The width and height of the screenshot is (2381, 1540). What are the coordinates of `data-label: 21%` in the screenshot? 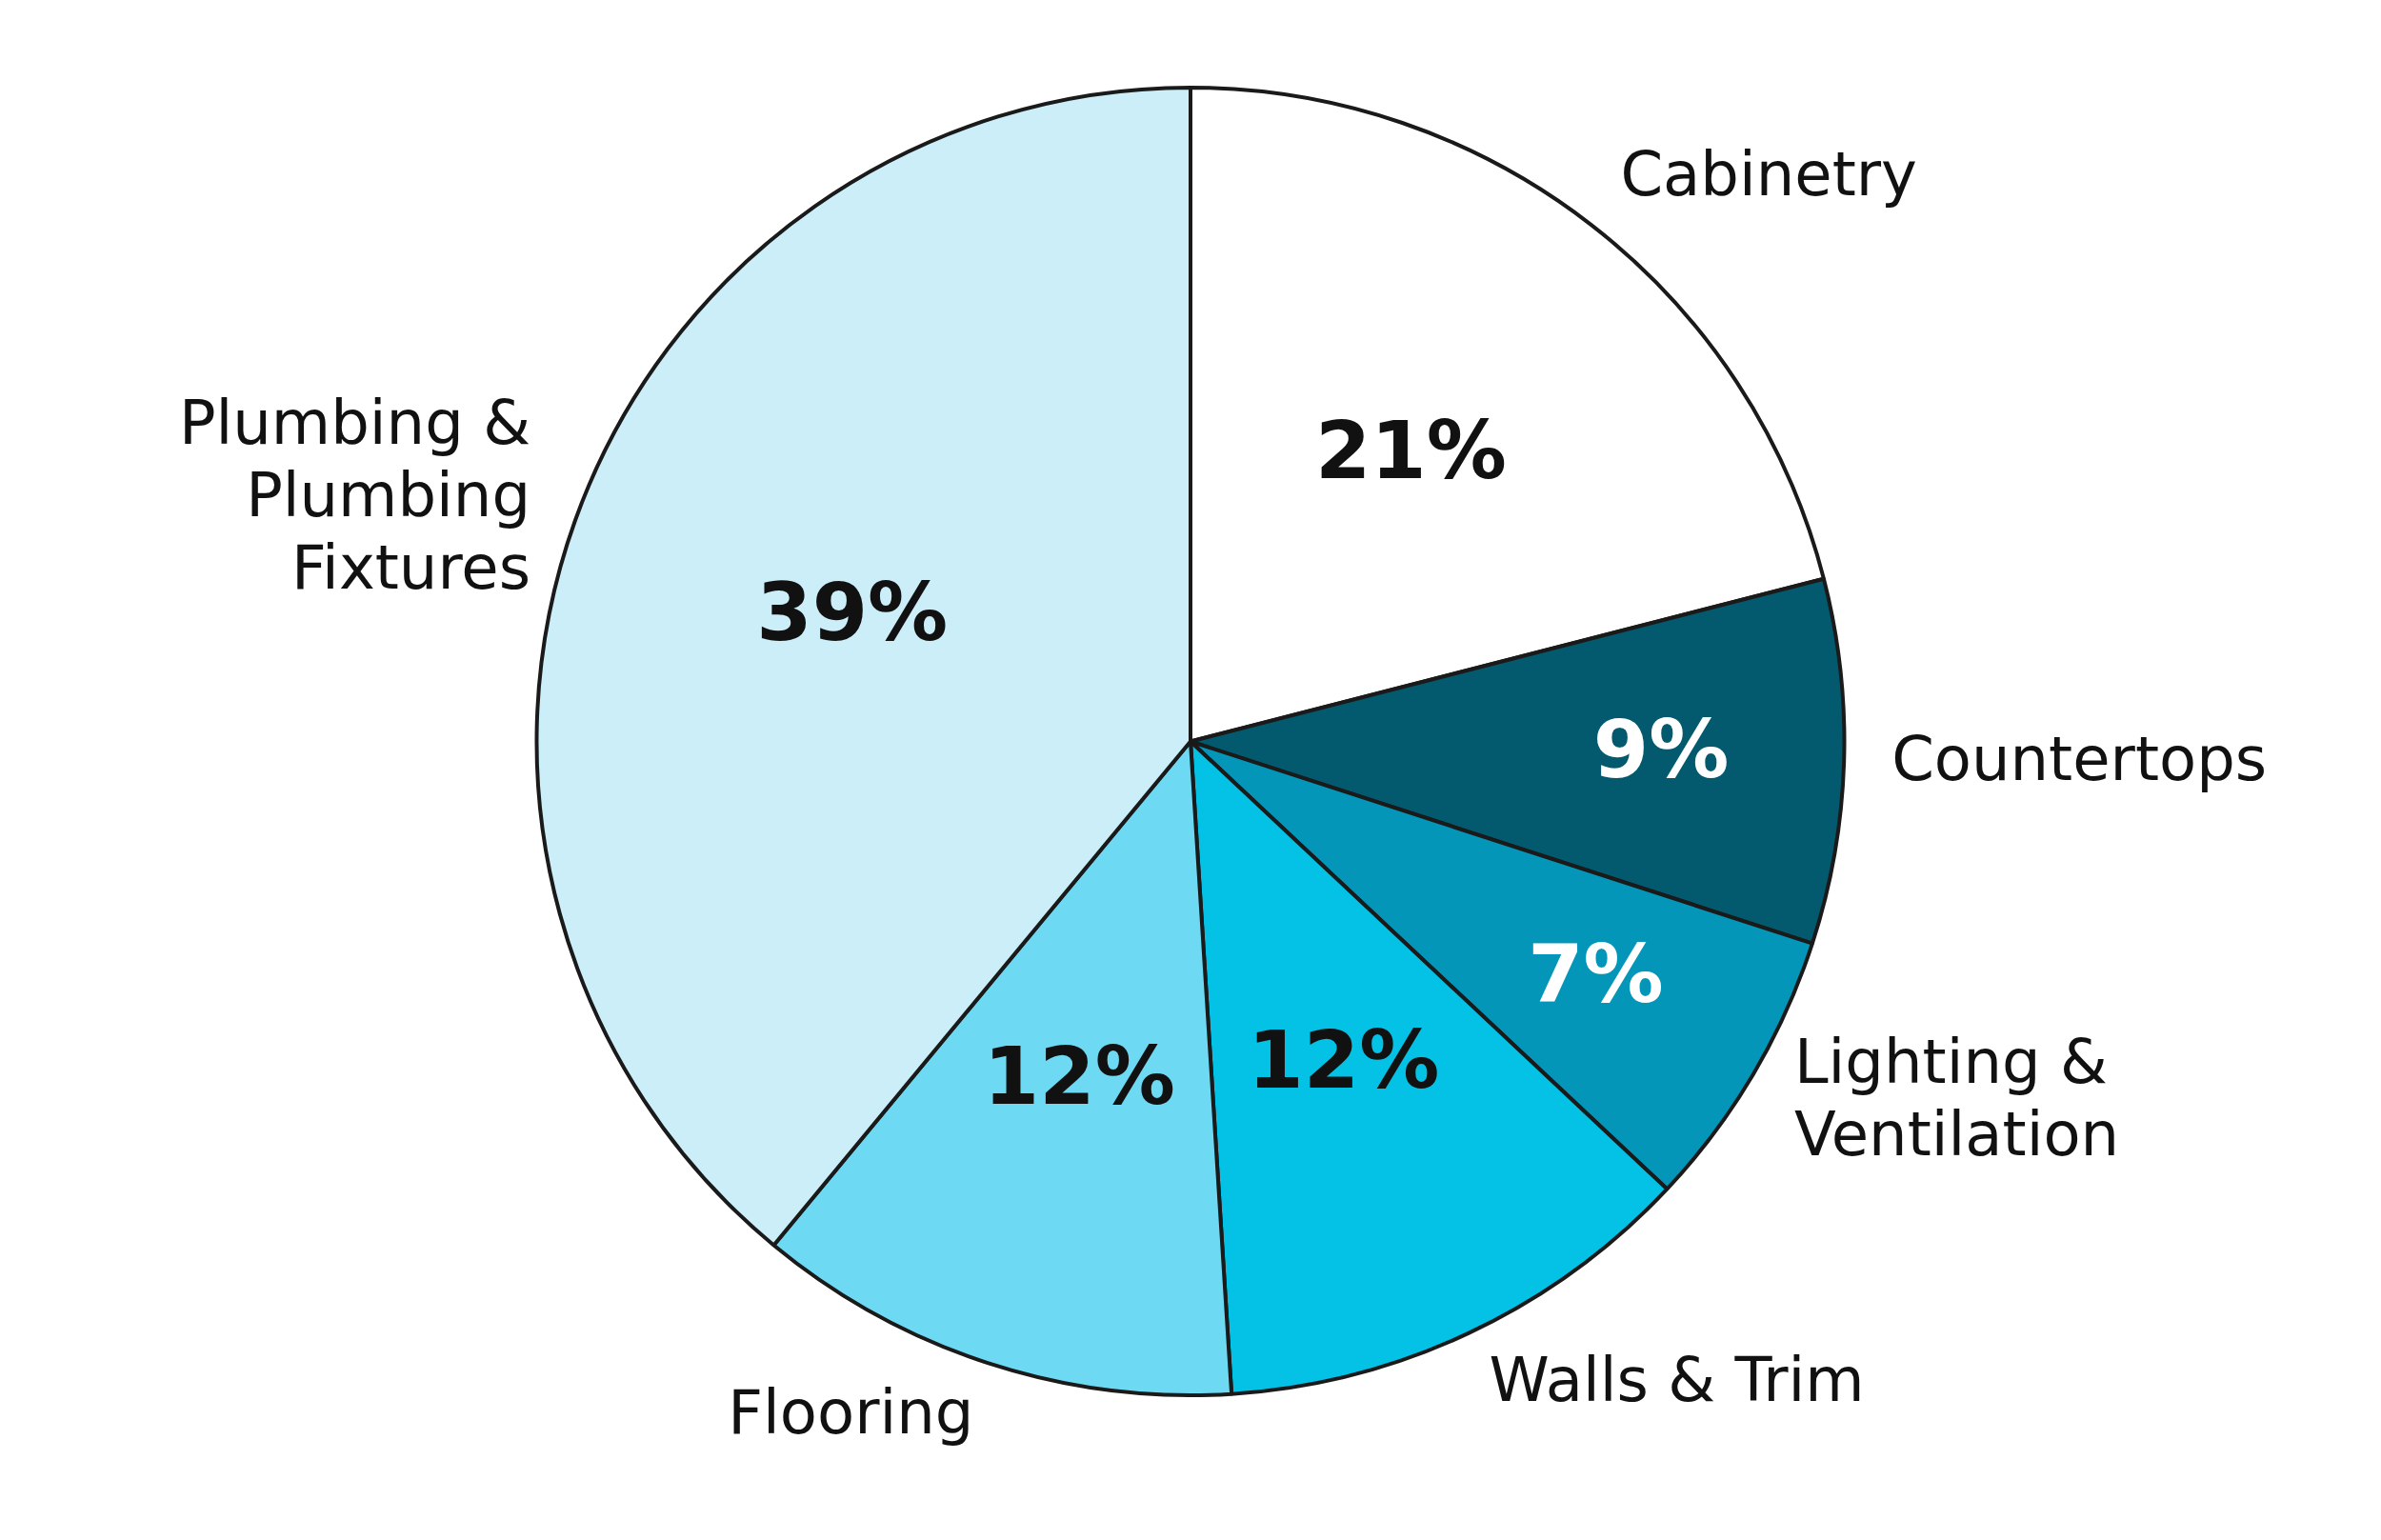 It's located at (1410, 450).